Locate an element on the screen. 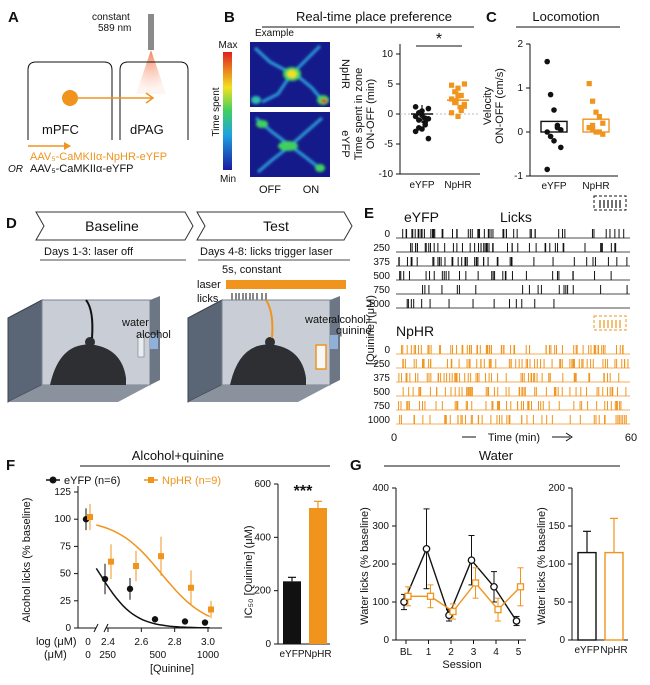 This screenshot has height=685, width=650. c-ytick-label: 1 is located at coordinates (520, 88).